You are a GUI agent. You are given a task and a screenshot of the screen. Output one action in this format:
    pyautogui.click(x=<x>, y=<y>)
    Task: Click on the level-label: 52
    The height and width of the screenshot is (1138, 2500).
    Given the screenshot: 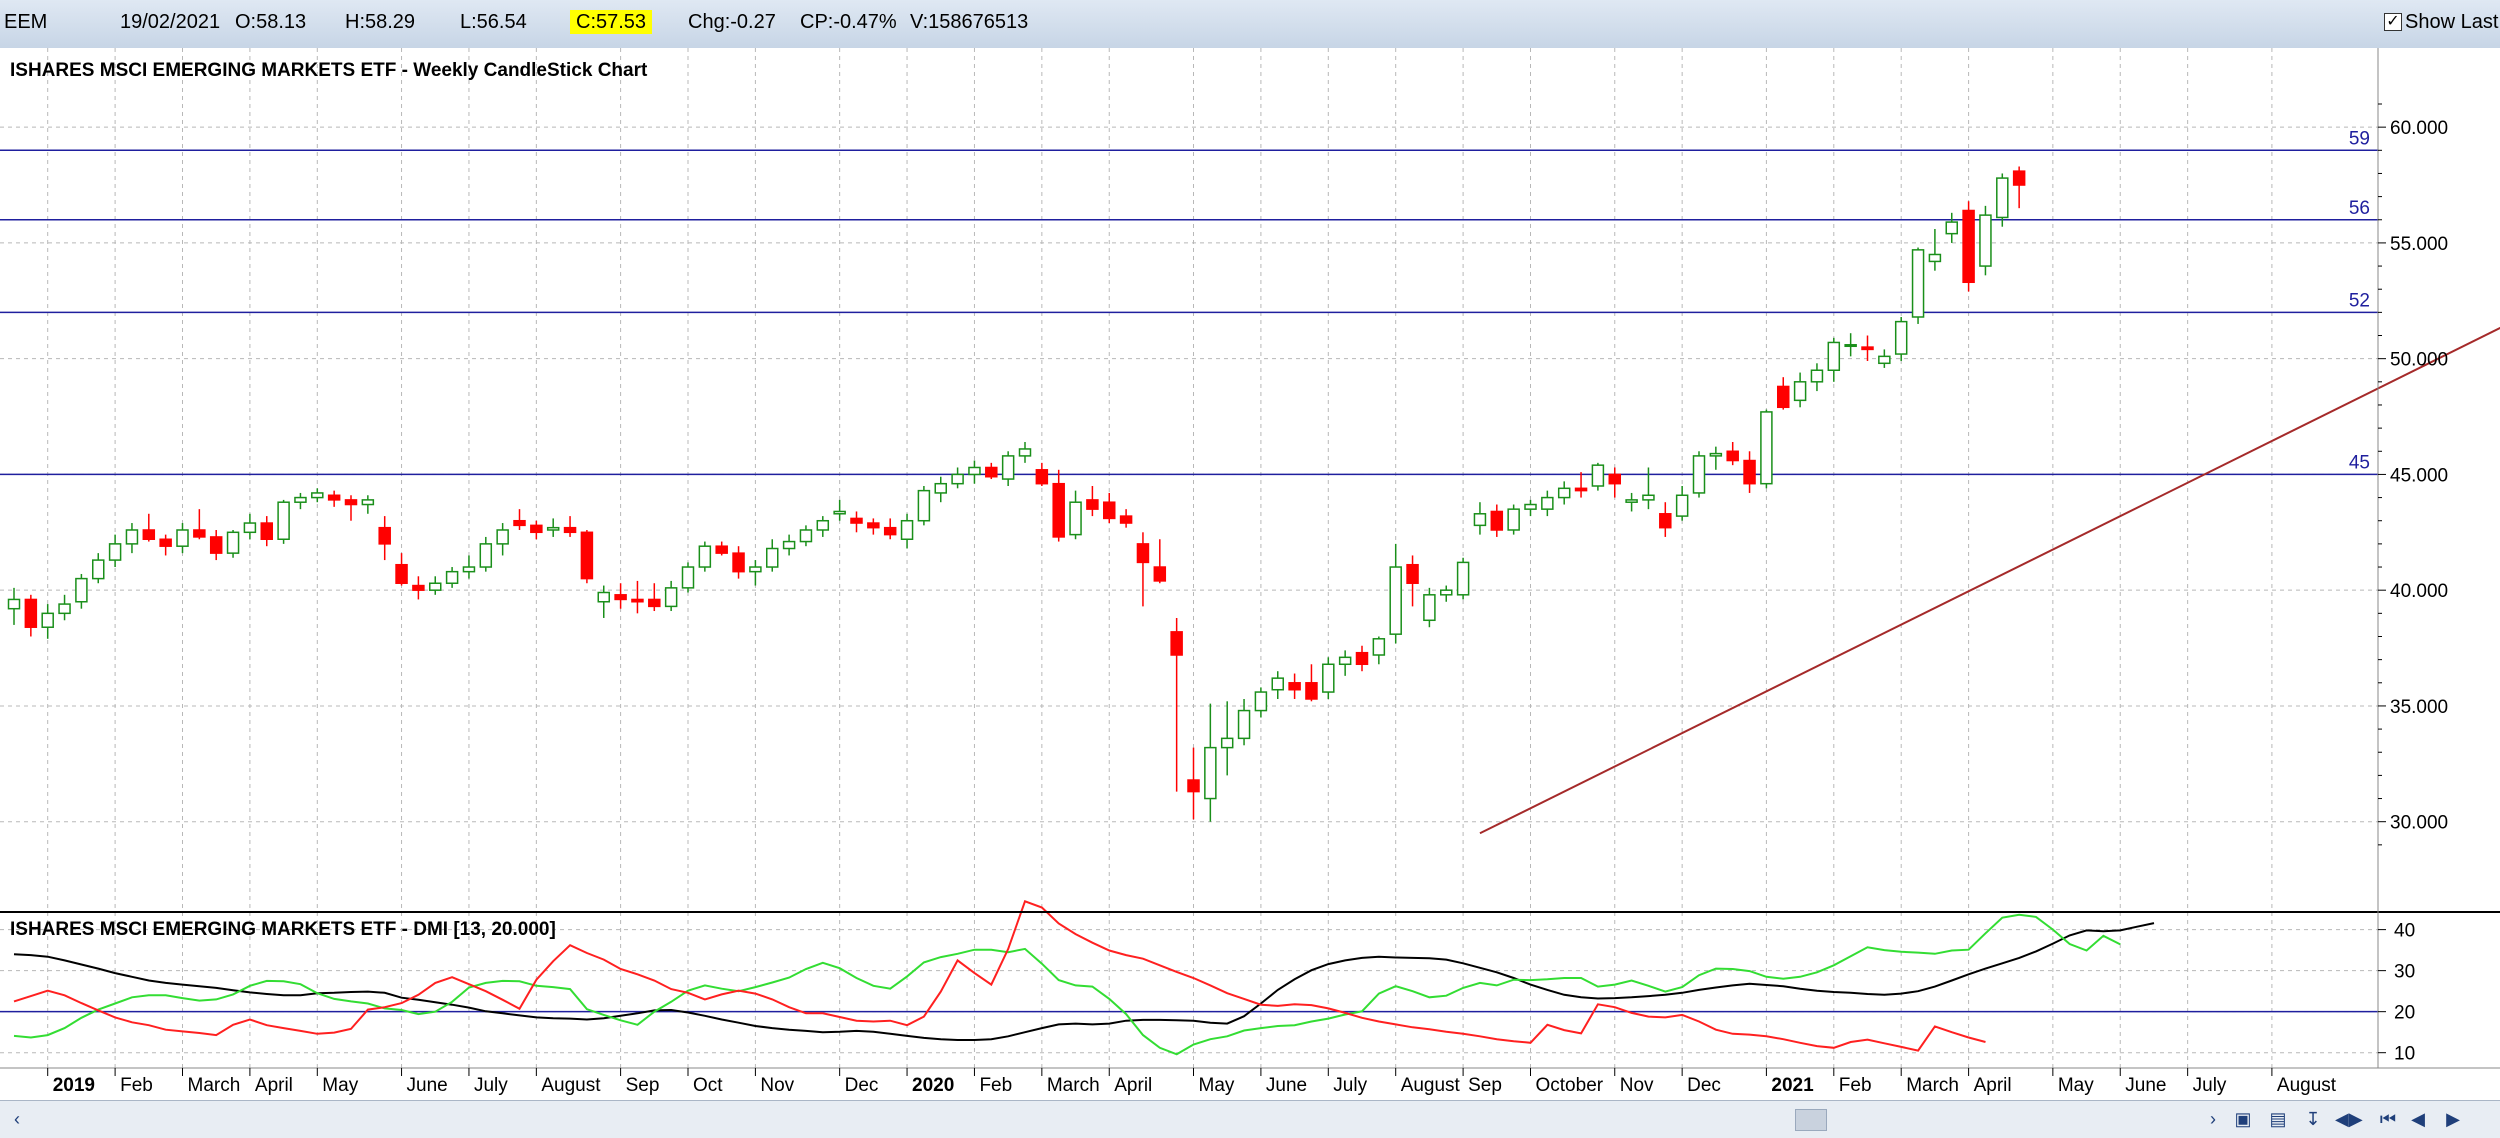 What is the action you would take?
    pyautogui.click(x=2359, y=300)
    